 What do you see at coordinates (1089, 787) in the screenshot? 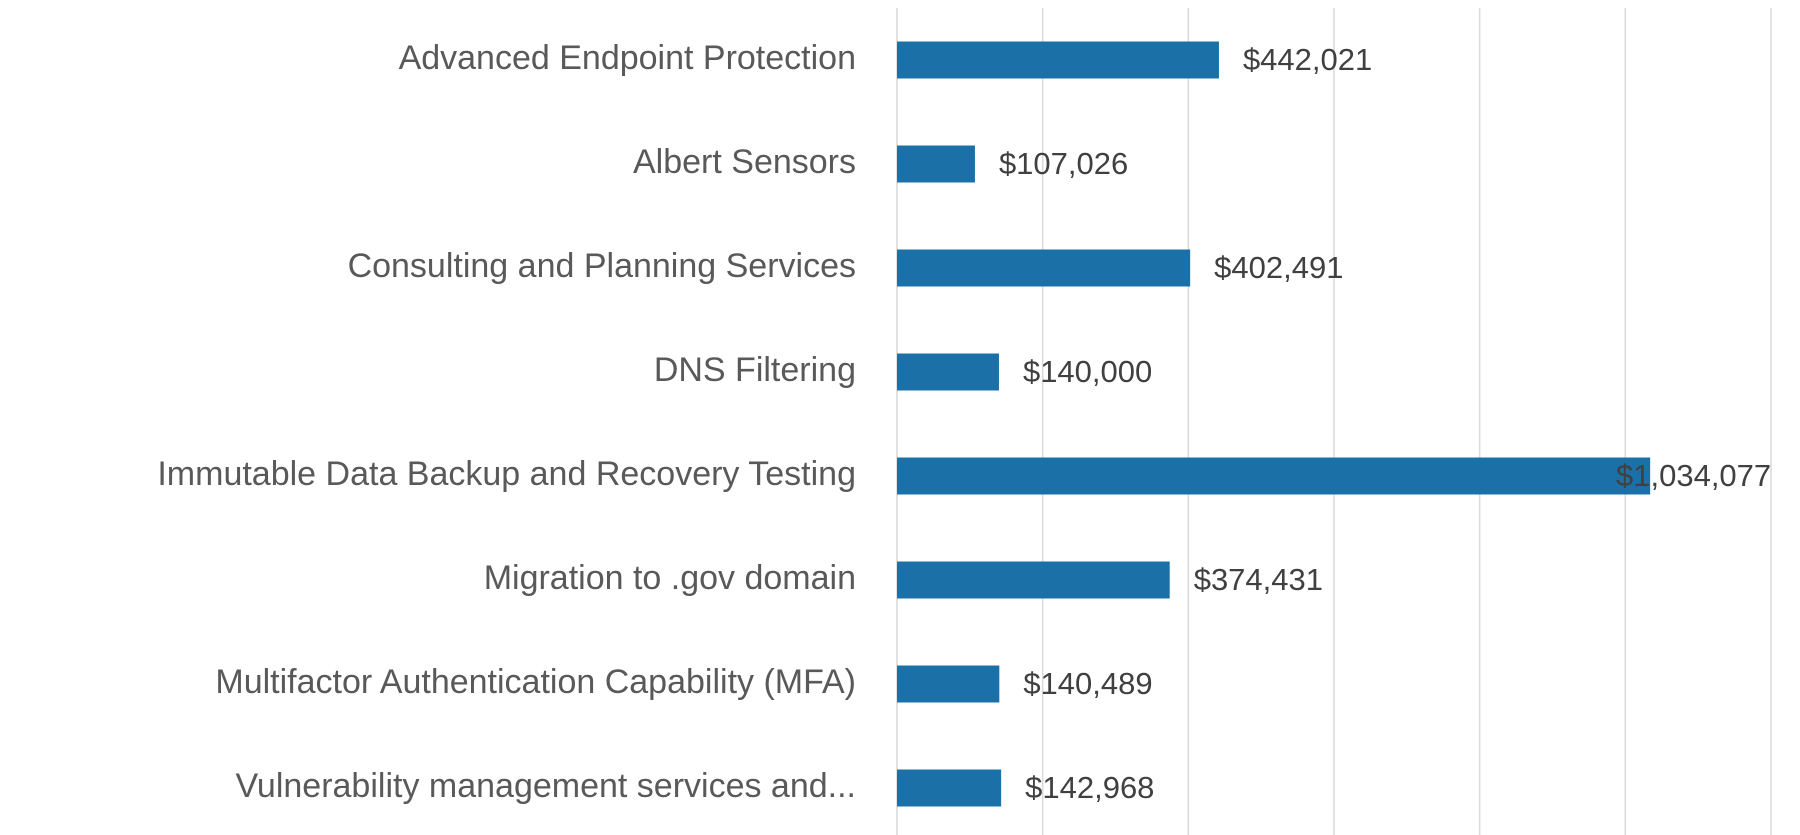
I see `data-label: $142,968` at bounding box center [1089, 787].